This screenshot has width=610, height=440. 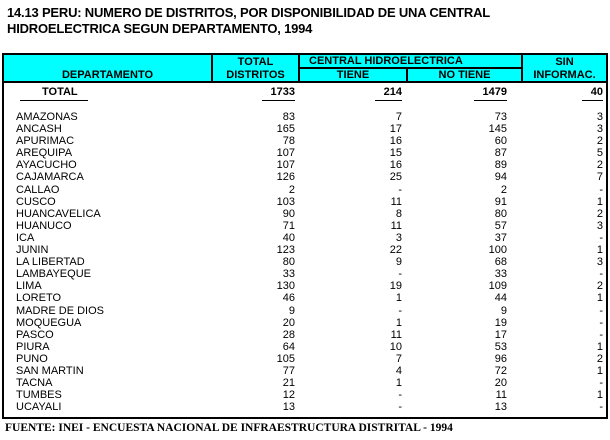 I want to click on no-tiene-cell: 68, so click(x=500, y=262).